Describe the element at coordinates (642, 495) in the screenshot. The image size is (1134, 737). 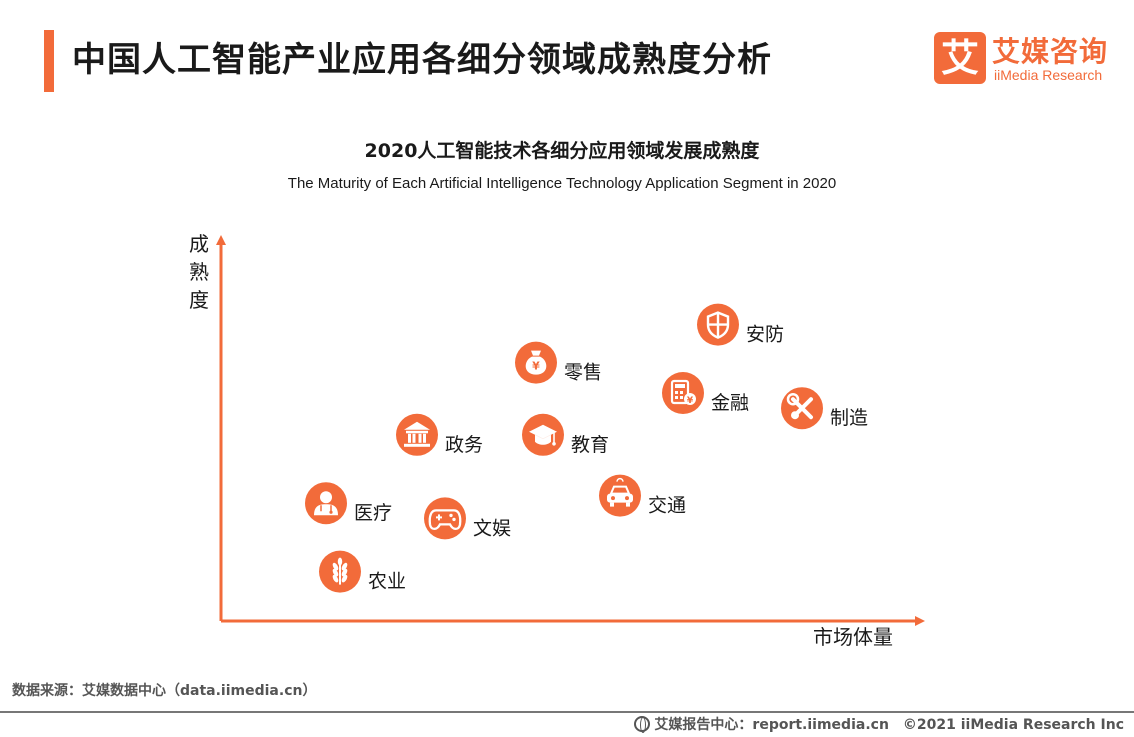
I see `data-point: 交通` at that location.